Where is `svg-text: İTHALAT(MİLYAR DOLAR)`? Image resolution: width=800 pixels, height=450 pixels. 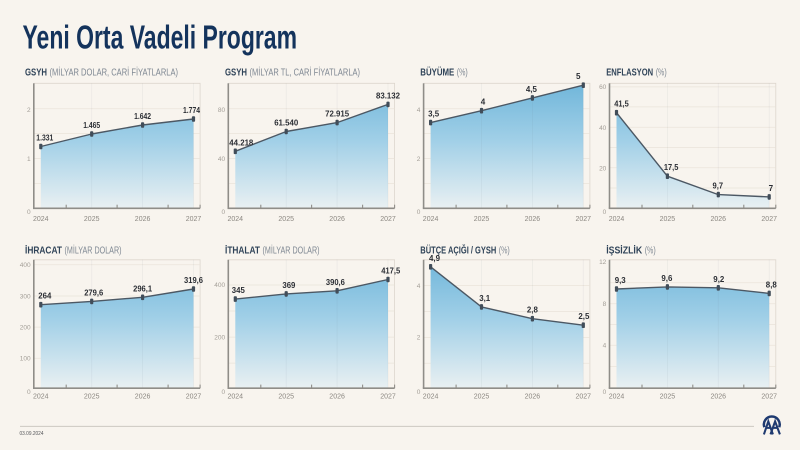 svg-text: İTHALAT(MİLYAR DOLAR) is located at coordinates (272, 249).